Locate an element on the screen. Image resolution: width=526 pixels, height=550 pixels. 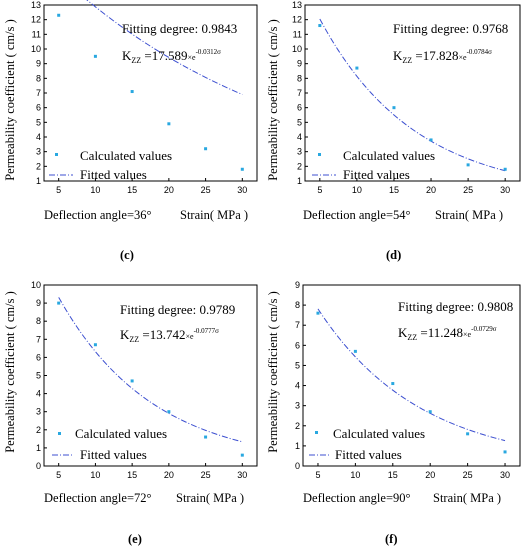
deflection-angle-label: Deflection angle=36° is located at coordinates (98, 215).